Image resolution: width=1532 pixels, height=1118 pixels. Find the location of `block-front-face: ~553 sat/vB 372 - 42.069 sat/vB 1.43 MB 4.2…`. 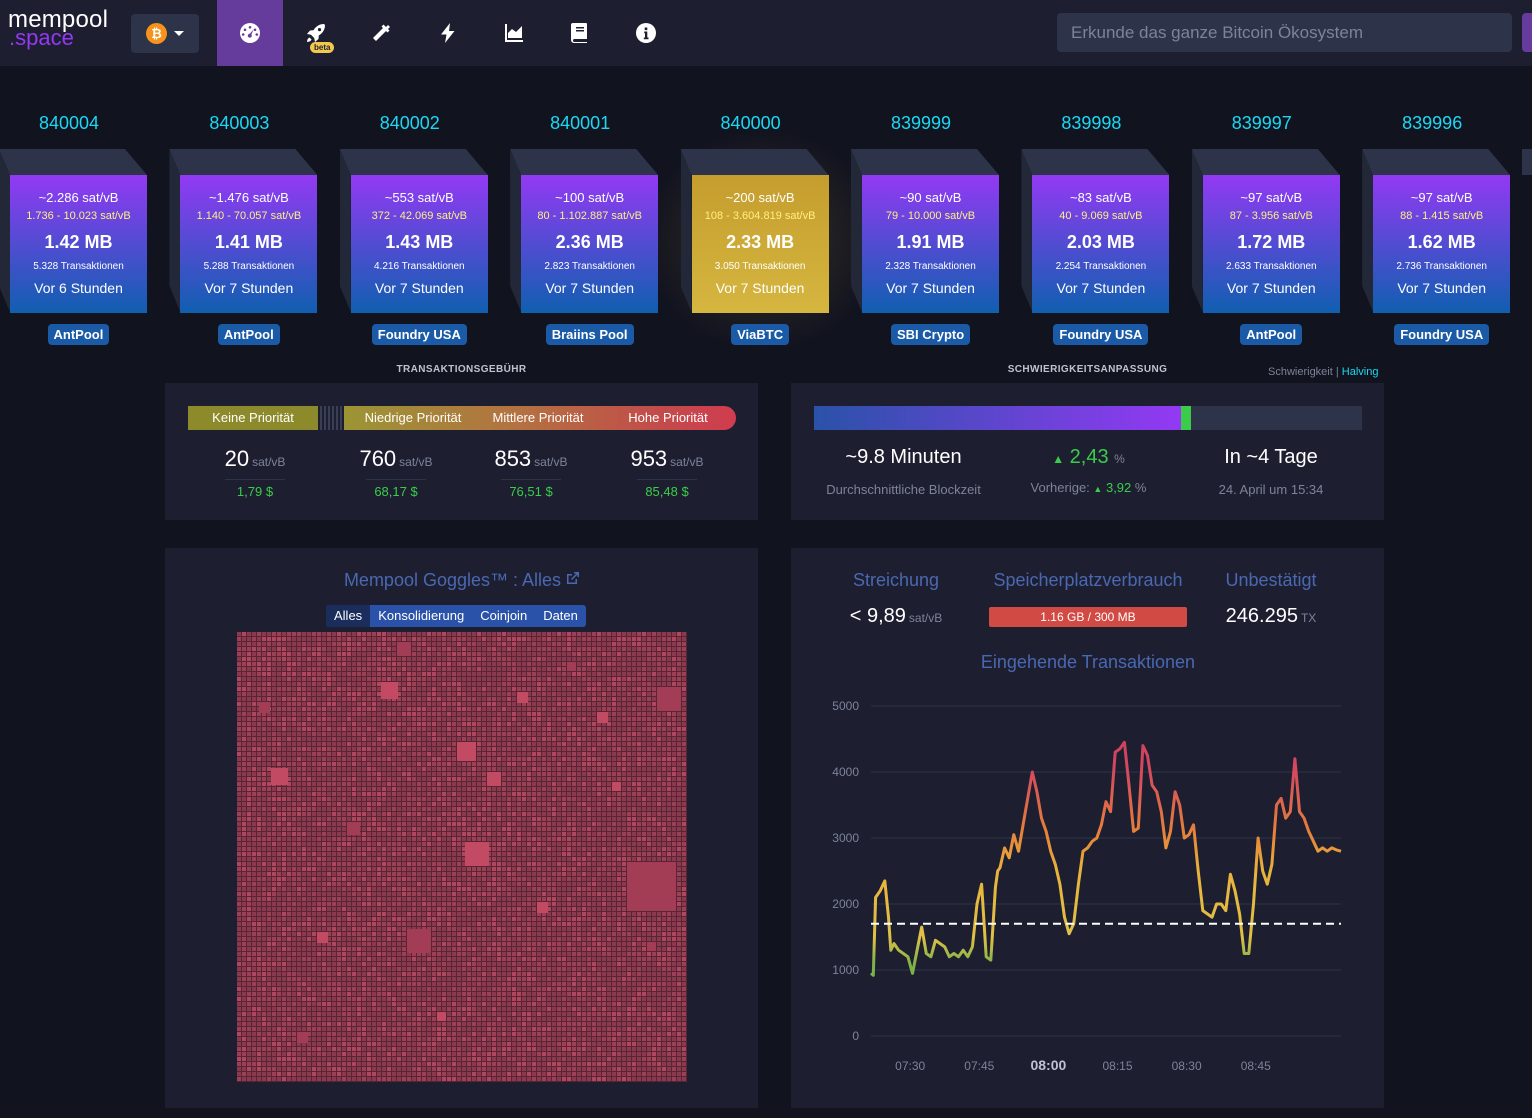

block-front-face: ~553 sat/vB 372 - 42.069 sat/vB 1.43 MB 4.2… is located at coordinates (419, 244).